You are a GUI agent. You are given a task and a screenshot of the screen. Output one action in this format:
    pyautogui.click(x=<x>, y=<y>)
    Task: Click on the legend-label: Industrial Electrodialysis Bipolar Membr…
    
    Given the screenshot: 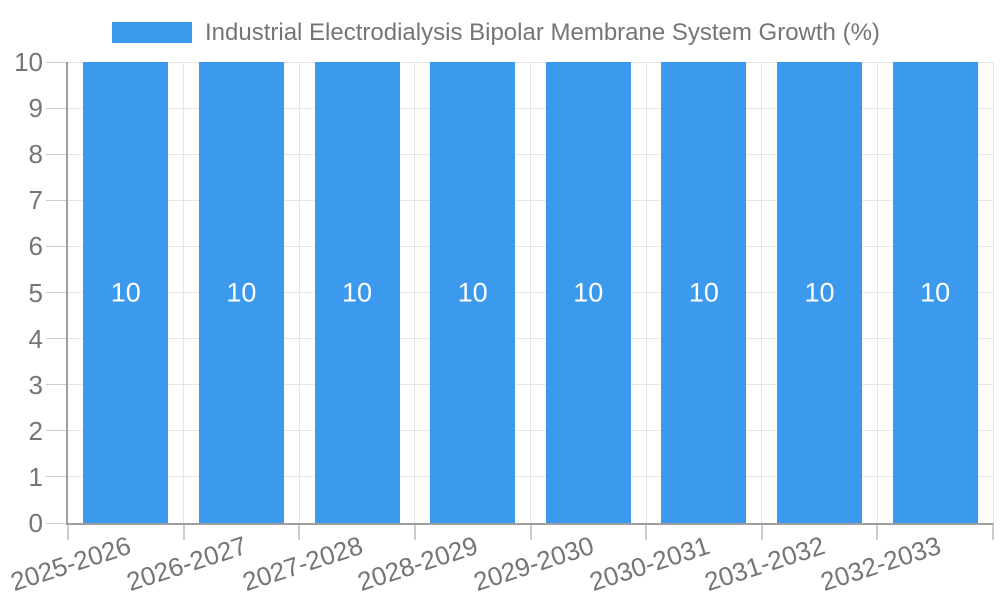 What is the action you would take?
    pyautogui.click(x=542, y=32)
    